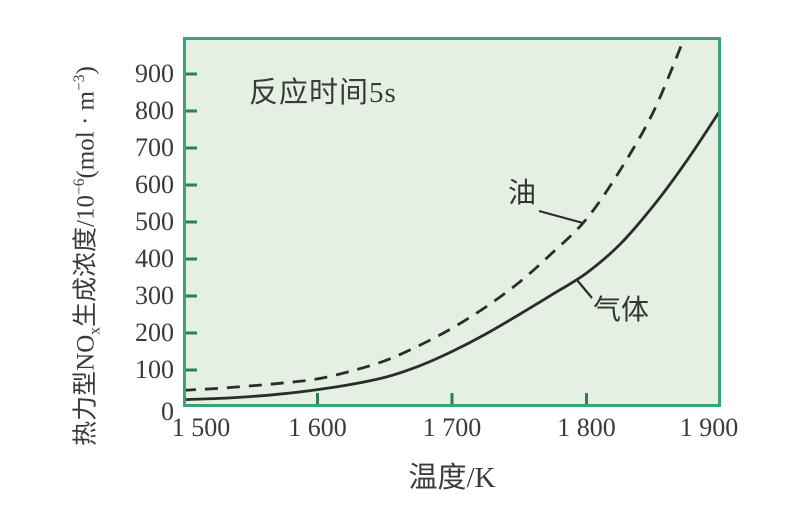  I want to click on y-tick-label: 100, so click(154, 369).